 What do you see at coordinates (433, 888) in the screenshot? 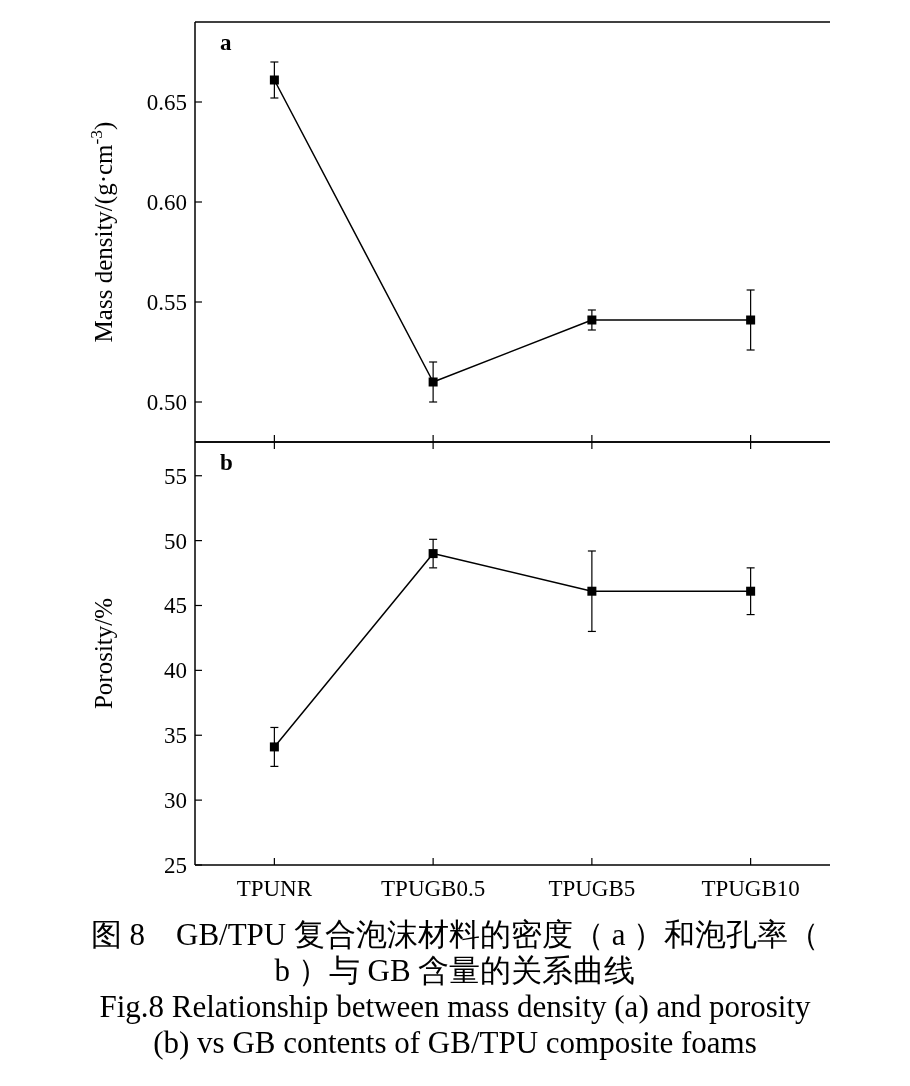
I see `x-tick-label: TPUGB0.5` at bounding box center [433, 888].